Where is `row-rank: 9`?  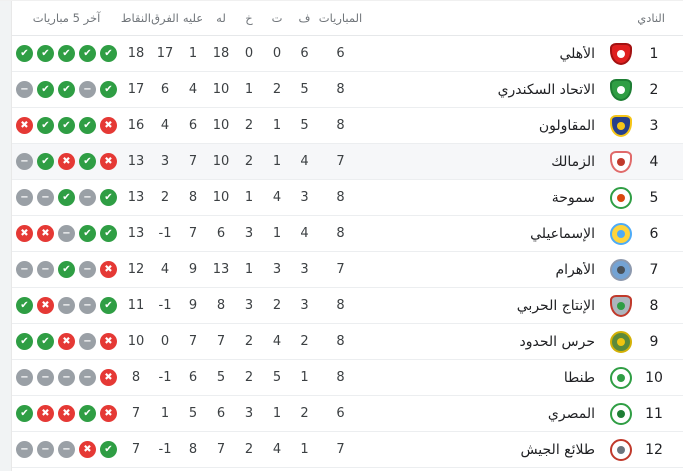
row-rank: 9 is located at coordinates (654, 341).